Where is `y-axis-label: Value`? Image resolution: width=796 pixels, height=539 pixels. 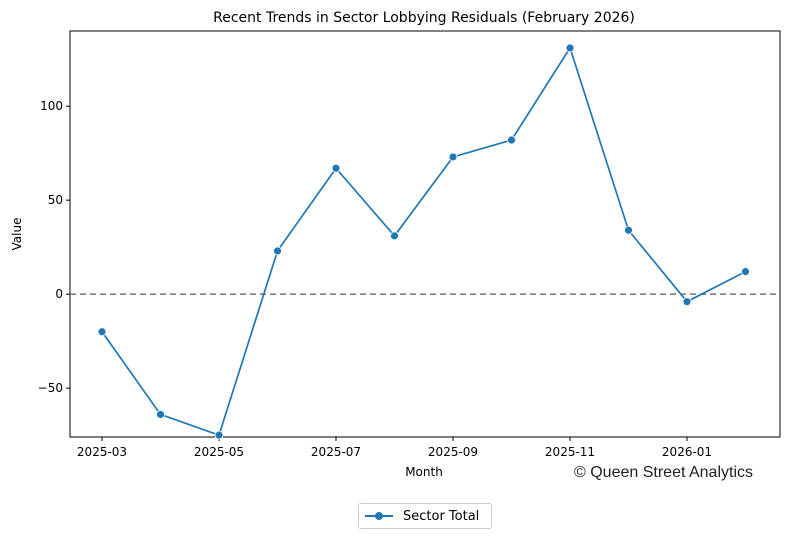 y-axis-label: Value is located at coordinates (17, 234).